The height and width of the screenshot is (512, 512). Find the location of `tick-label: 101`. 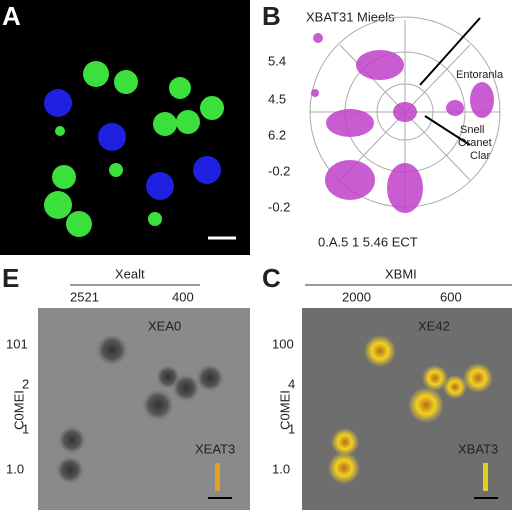

tick-label: 101 is located at coordinates (17, 343).